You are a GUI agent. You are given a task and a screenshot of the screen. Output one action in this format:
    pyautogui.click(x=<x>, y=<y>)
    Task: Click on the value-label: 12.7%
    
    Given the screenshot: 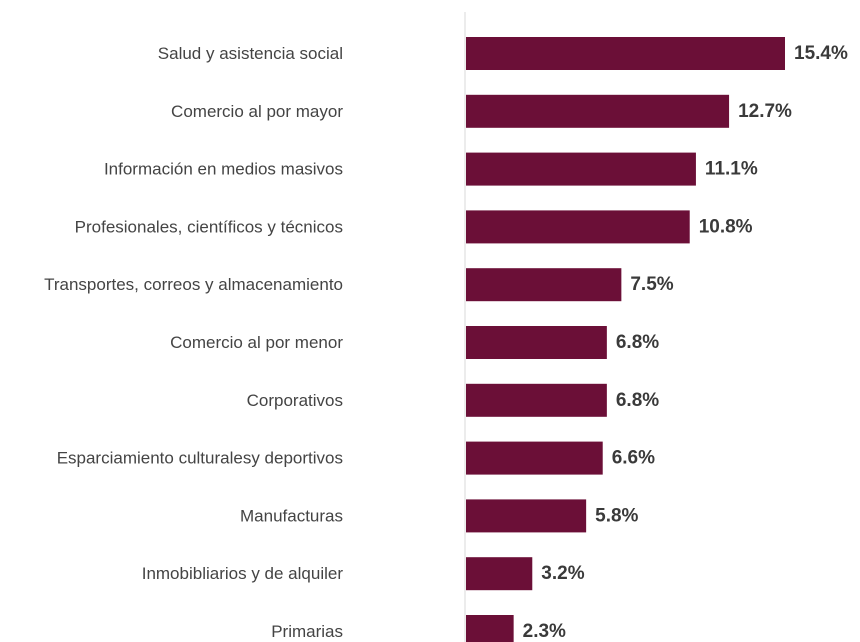 What is the action you would take?
    pyautogui.click(x=765, y=111)
    